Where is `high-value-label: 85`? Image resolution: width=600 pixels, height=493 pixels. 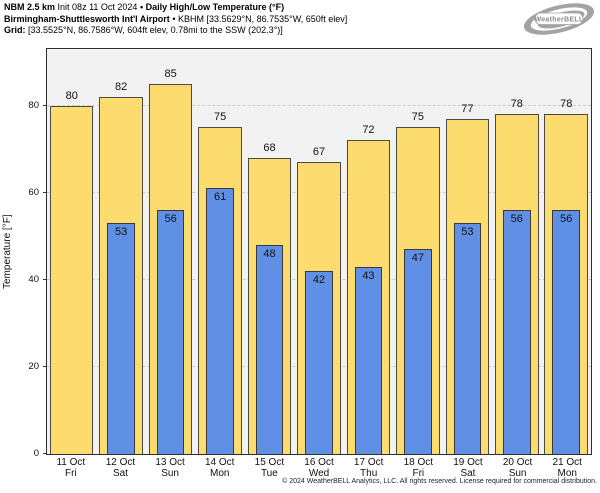 high-value-label: 85 is located at coordinates (170, 73).